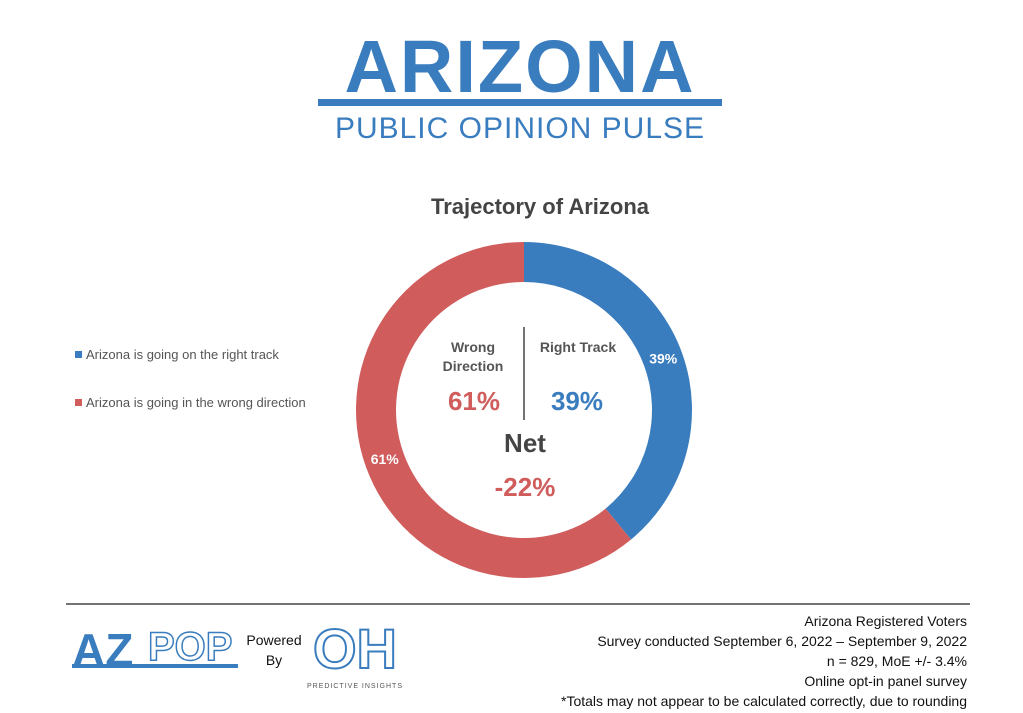 This screenshot has width=1023, height=713. Describe the element at coordinates (155, 666) in the screenshot. I see `logo-rule` at that location.